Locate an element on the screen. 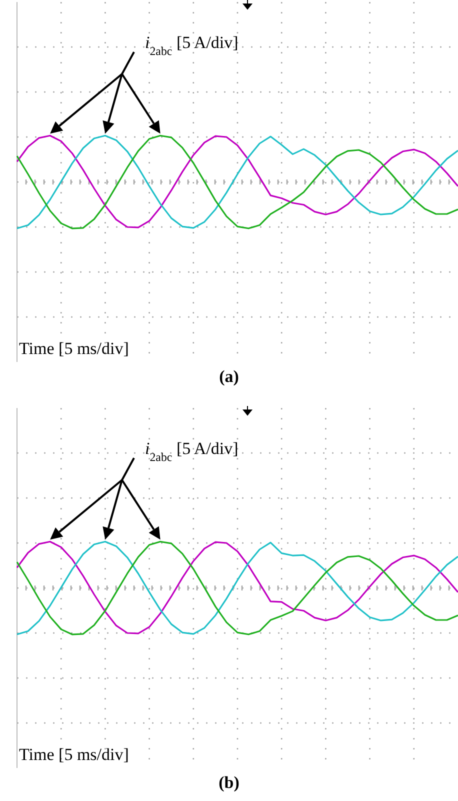 This screenshot has width=458, height=801. text: (a) is located at coordinates (229, 376).